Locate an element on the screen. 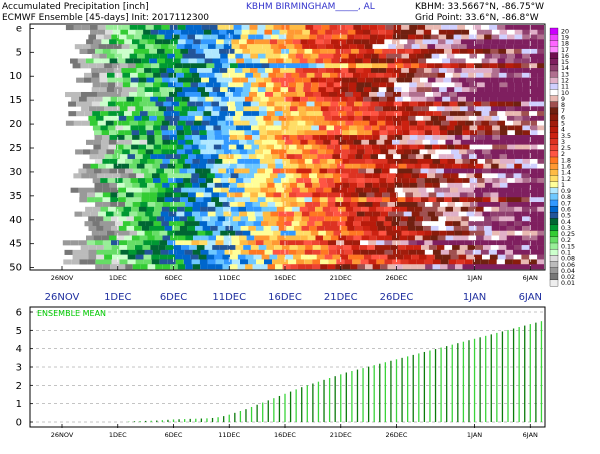 This screenshot has height=454, width=600. legend-label: 14 is located at coordinates (565, 68).